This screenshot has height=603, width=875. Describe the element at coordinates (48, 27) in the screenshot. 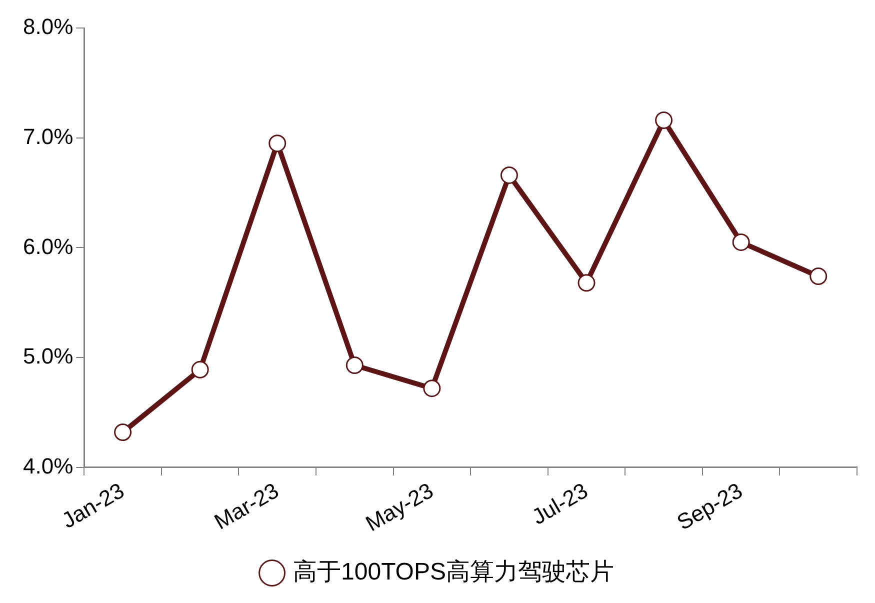

I see `y-tick-label: 8.0%` at that location.